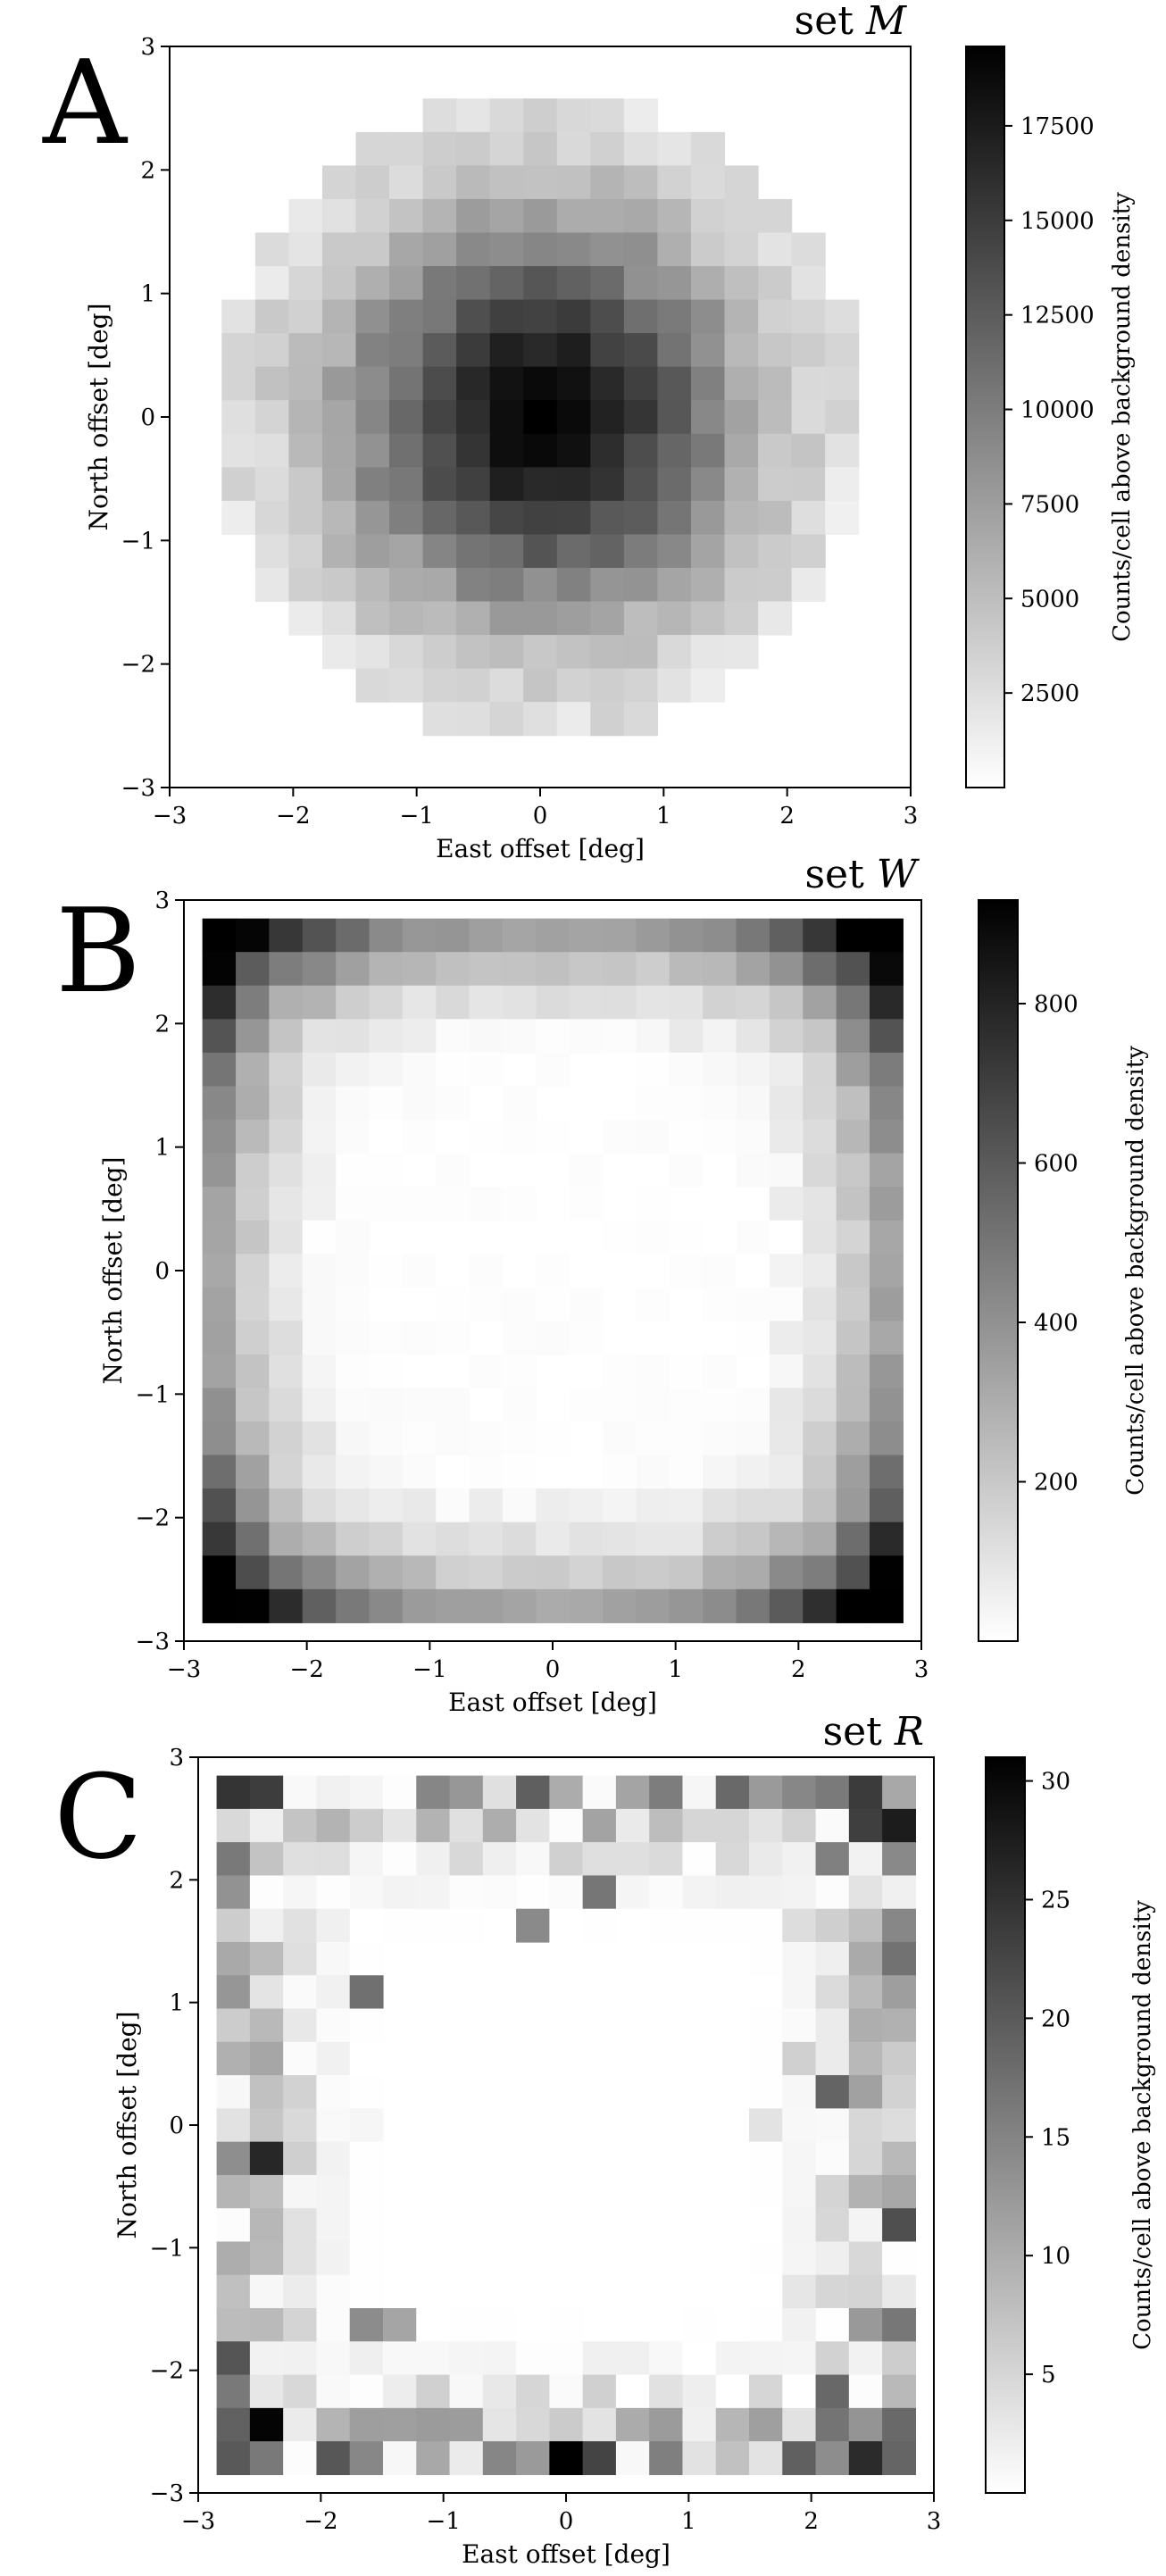 The height and width of the screenshot is (2576, 1166). What do you see at coordinates (162, 1024) in the screenshot?
I see `y-tick-label: 2` at bounding box center [162, 1024].